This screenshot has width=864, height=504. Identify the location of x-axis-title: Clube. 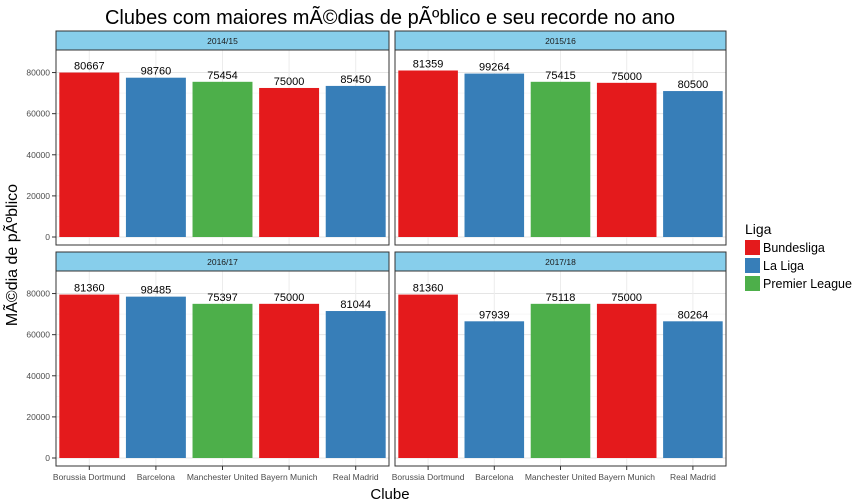
(389, 494).